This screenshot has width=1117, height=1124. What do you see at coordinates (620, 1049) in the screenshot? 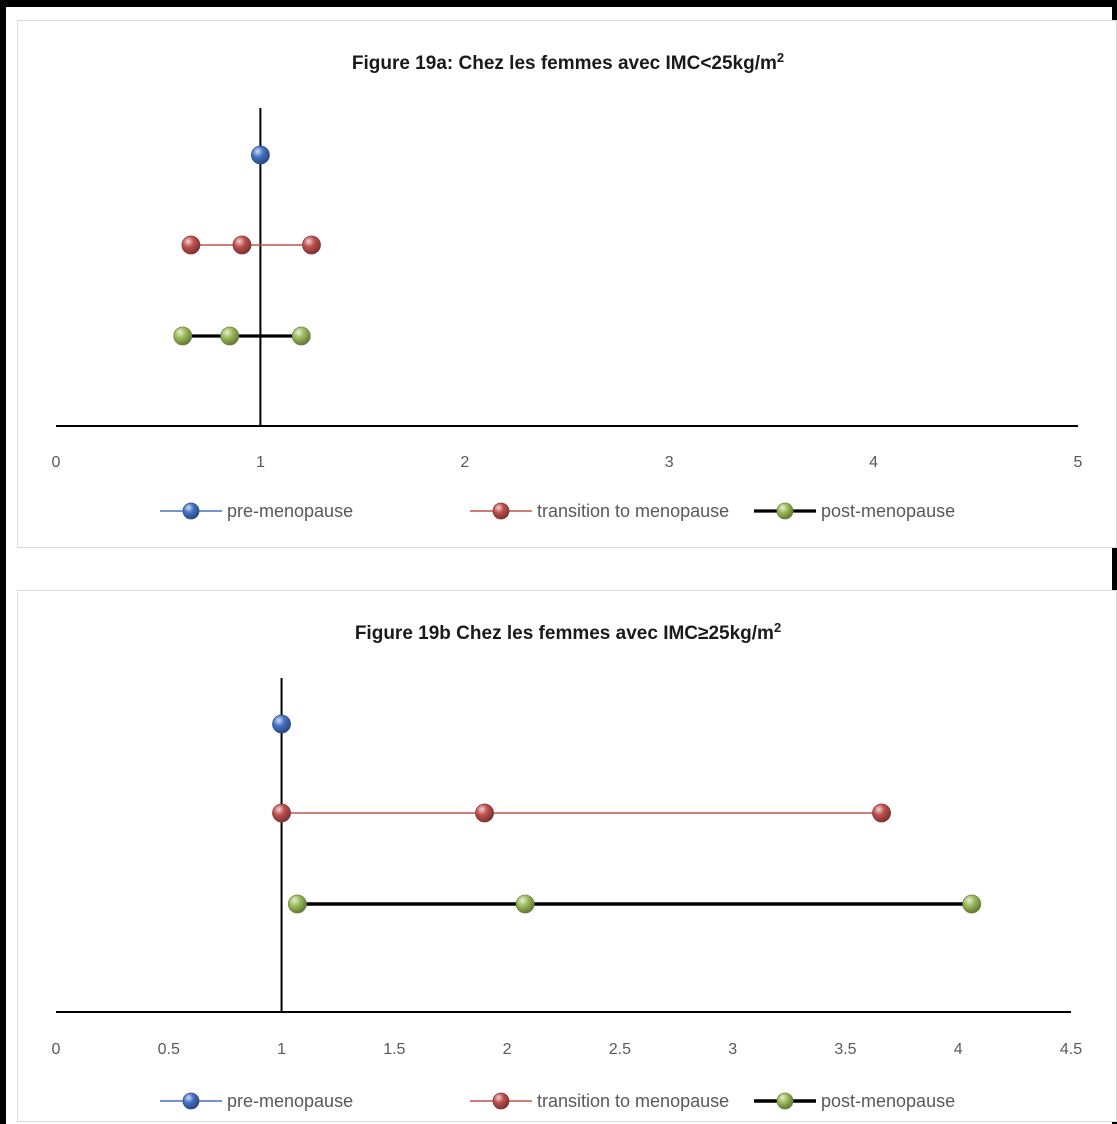
I see `x-tick-label: 2.5` at bounding box center [620, 1049].